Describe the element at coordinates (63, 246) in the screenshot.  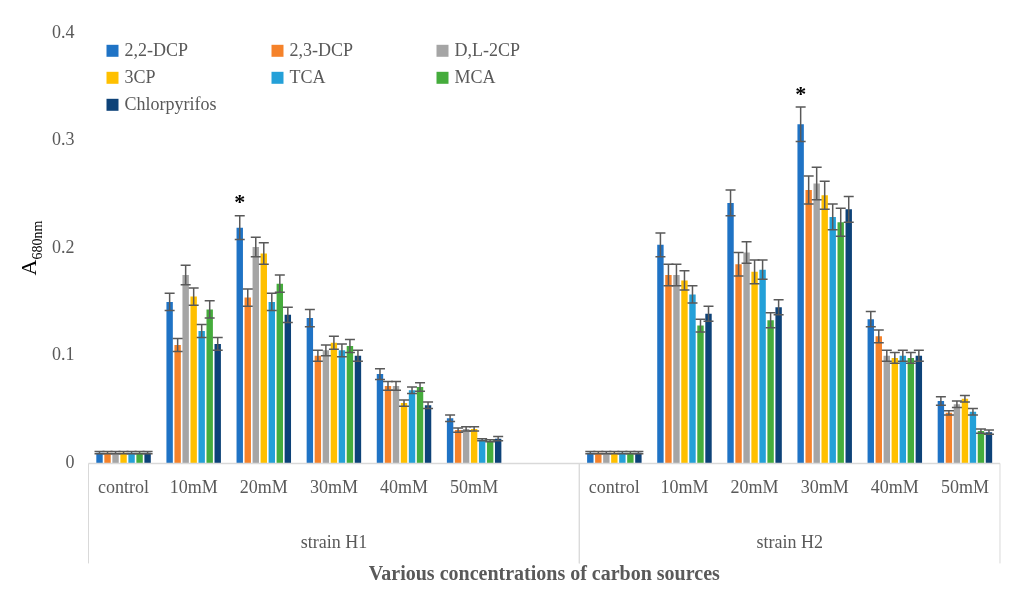
I see `y-tick-label: 0.2` at that location.